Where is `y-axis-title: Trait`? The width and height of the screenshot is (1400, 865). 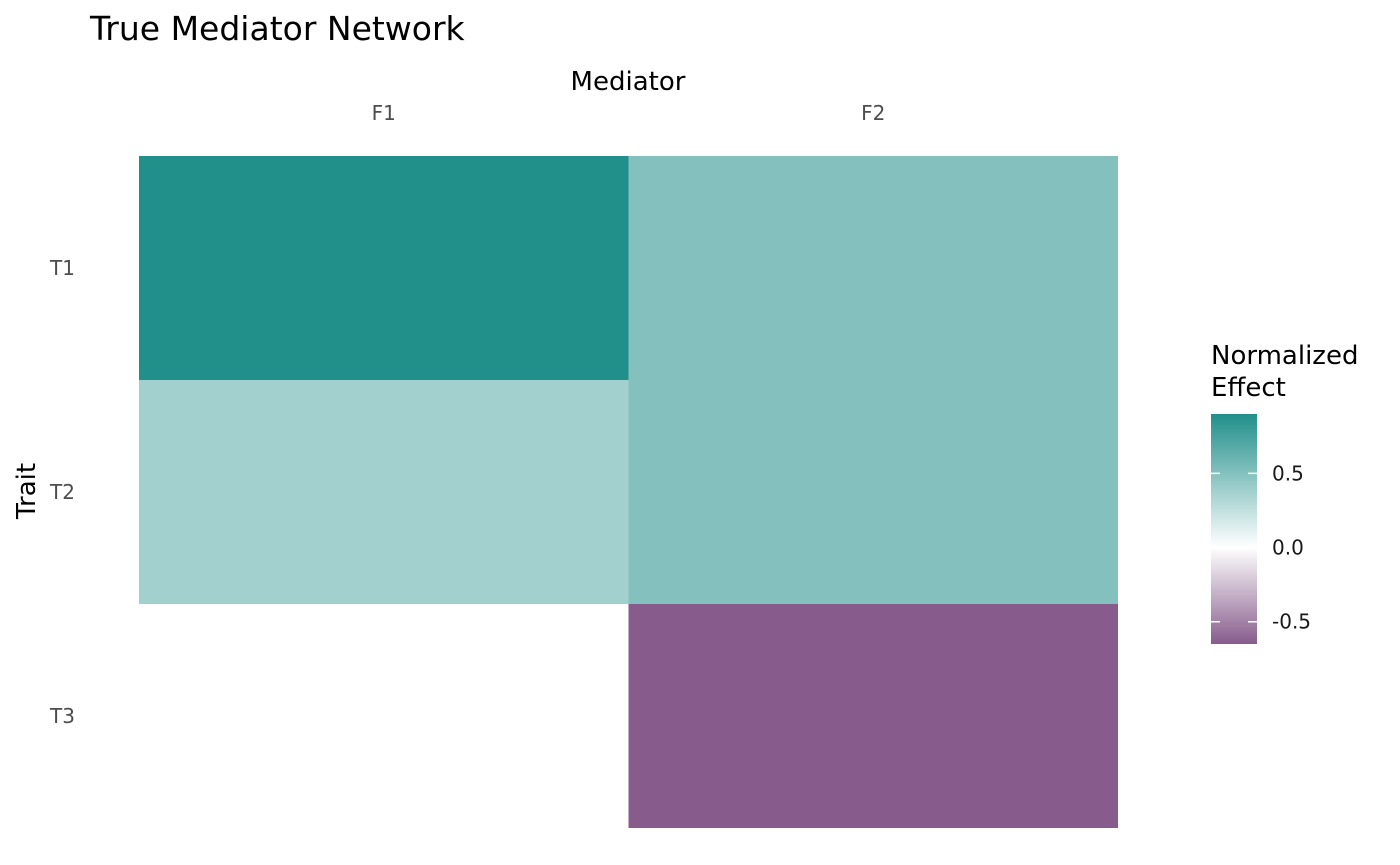
y-axis-title: Trait is located at coordinates (27, 491).